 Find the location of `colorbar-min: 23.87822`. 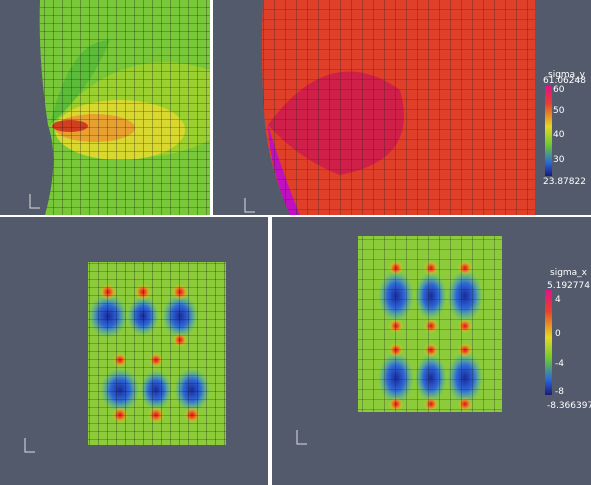

colorbar-min: 23.87822 is located at coordinates (564, 182).